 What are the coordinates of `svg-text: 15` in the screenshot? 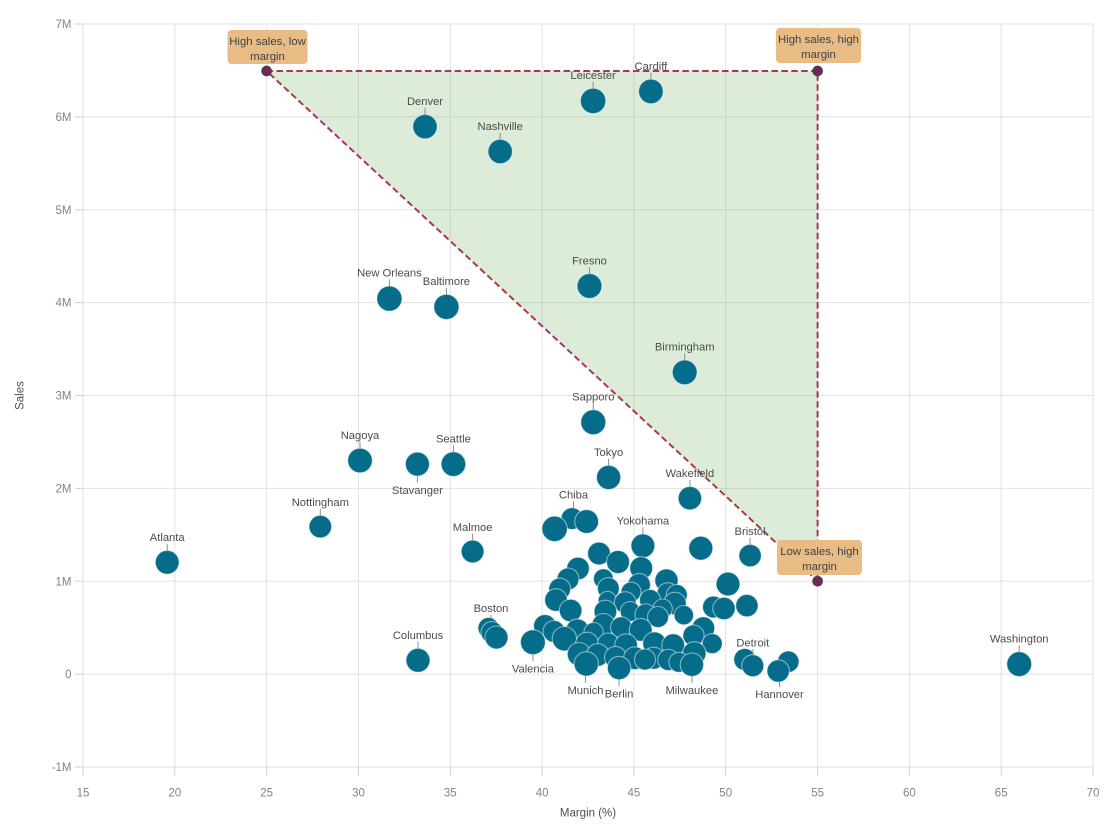 It's located at (83, 794).